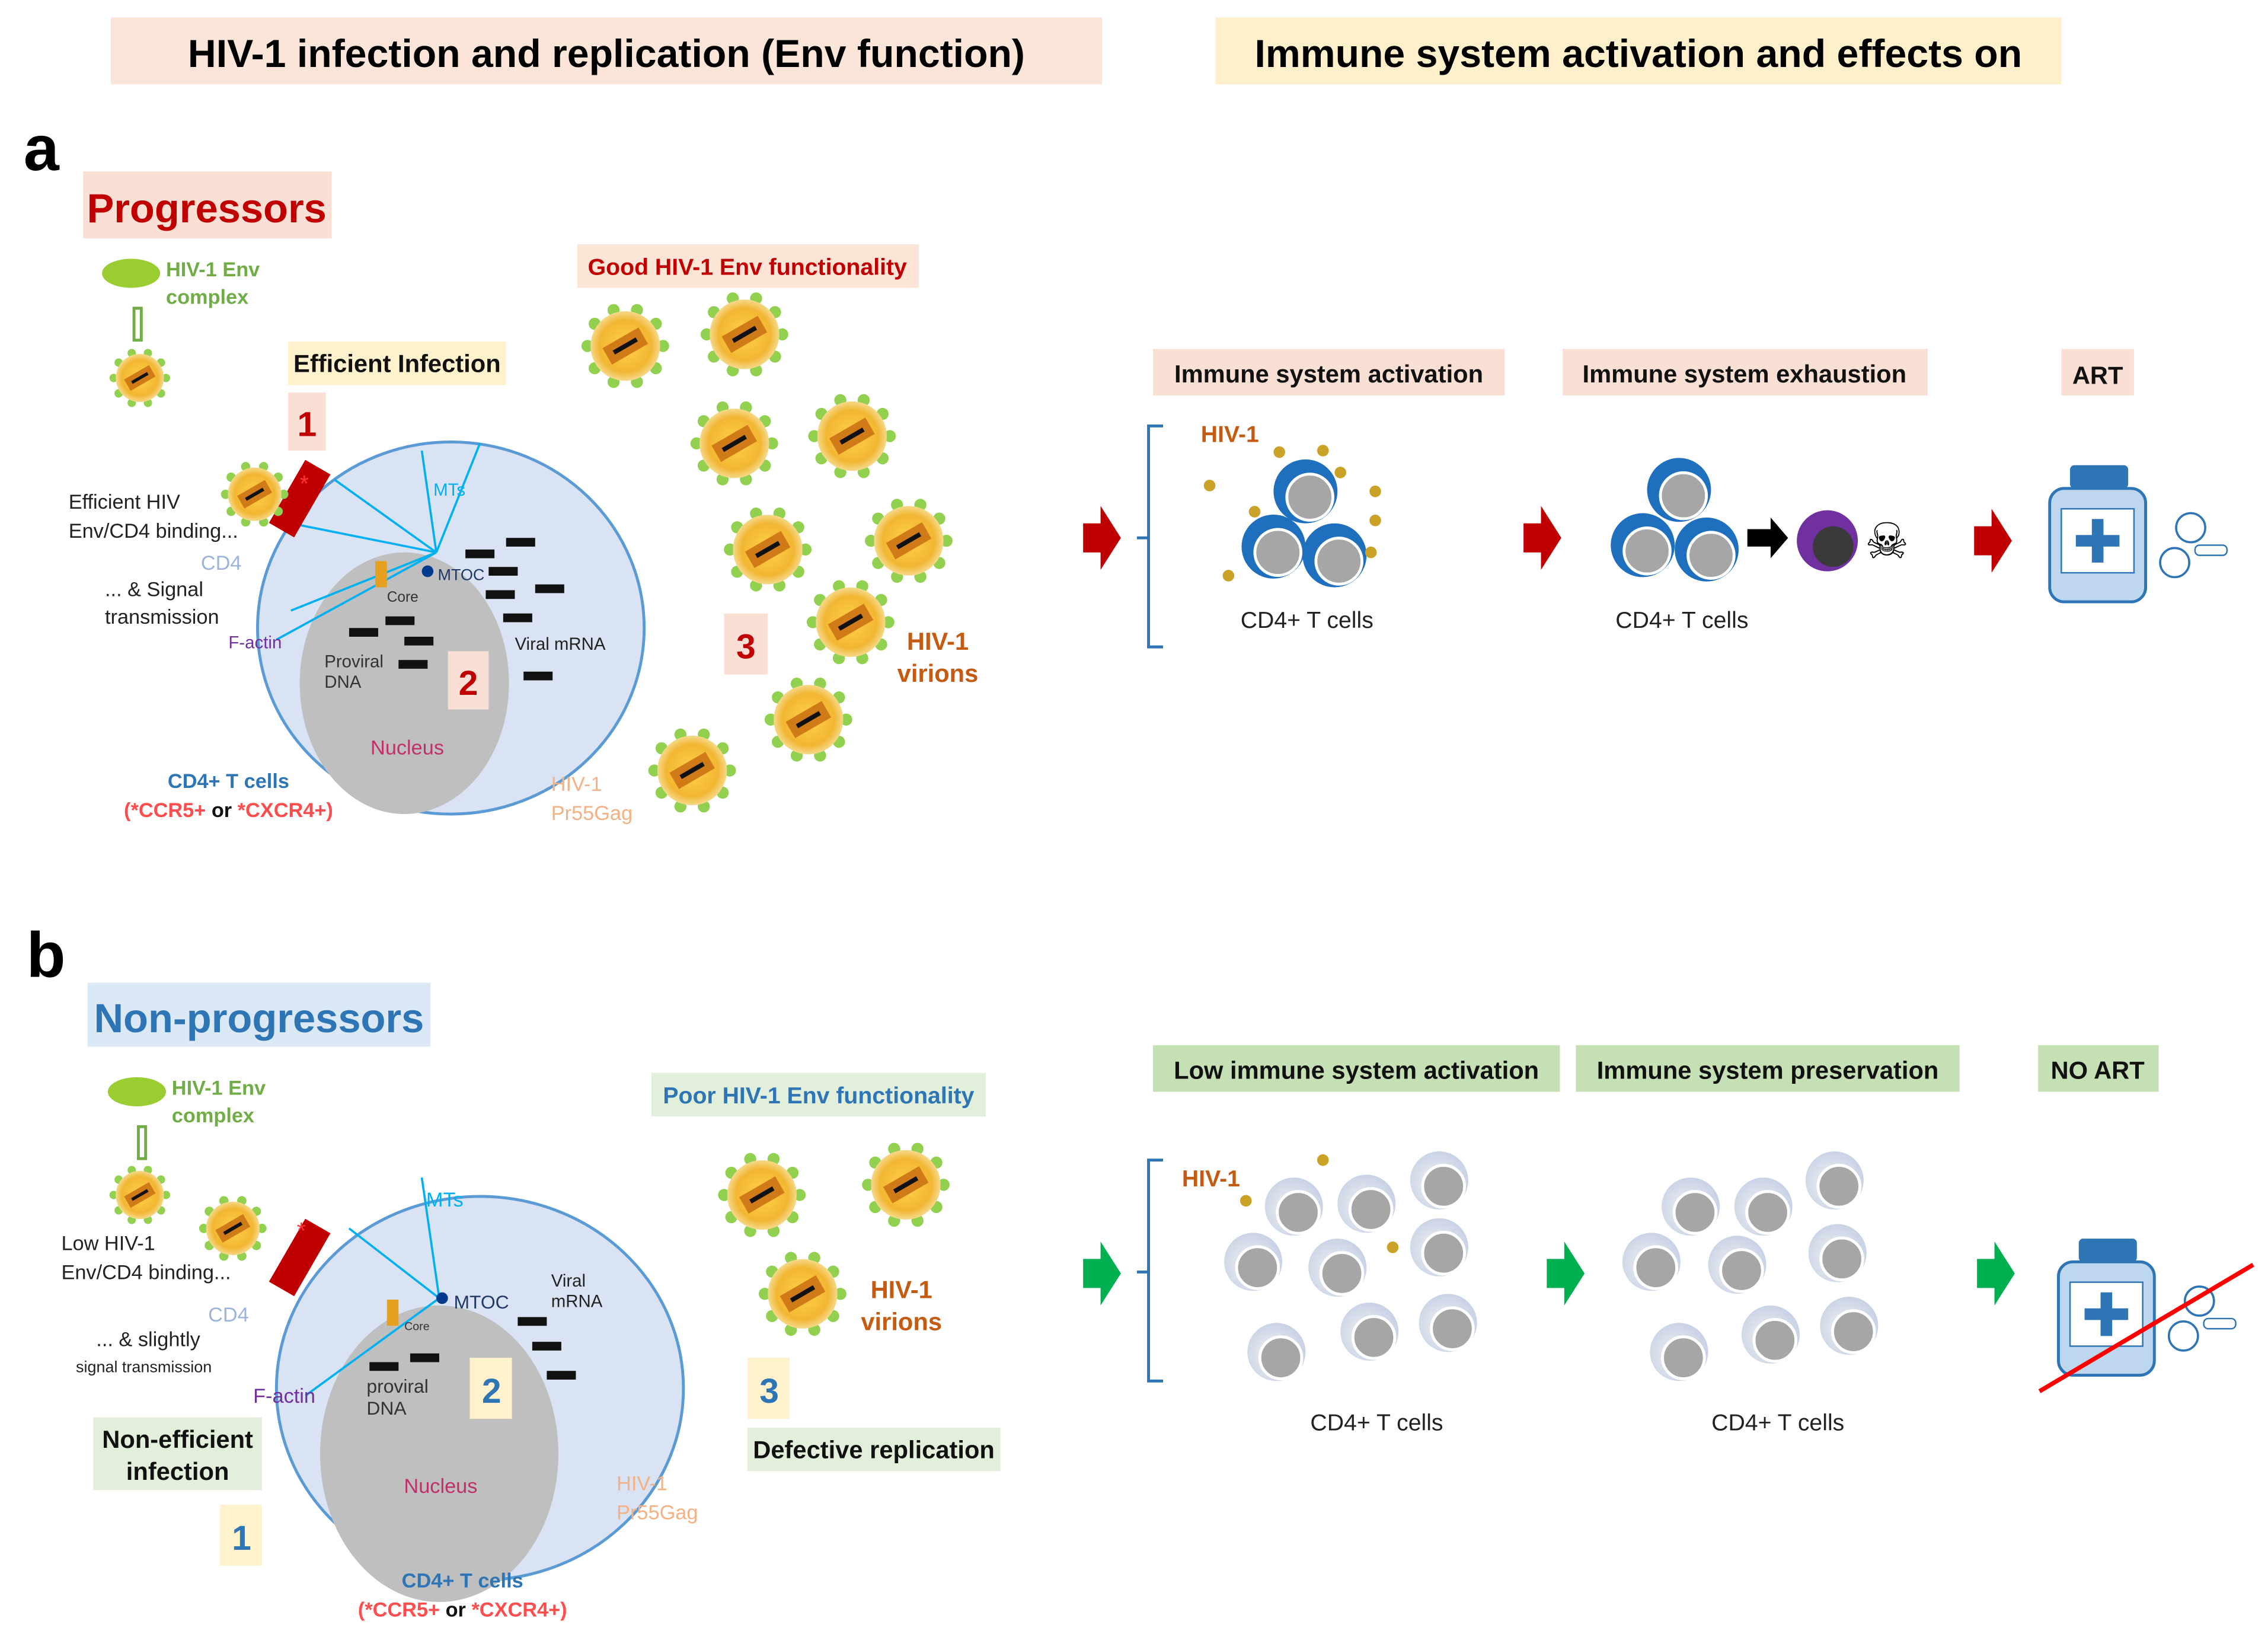  I want to click on coreceptor-icon, so click(300, 498).